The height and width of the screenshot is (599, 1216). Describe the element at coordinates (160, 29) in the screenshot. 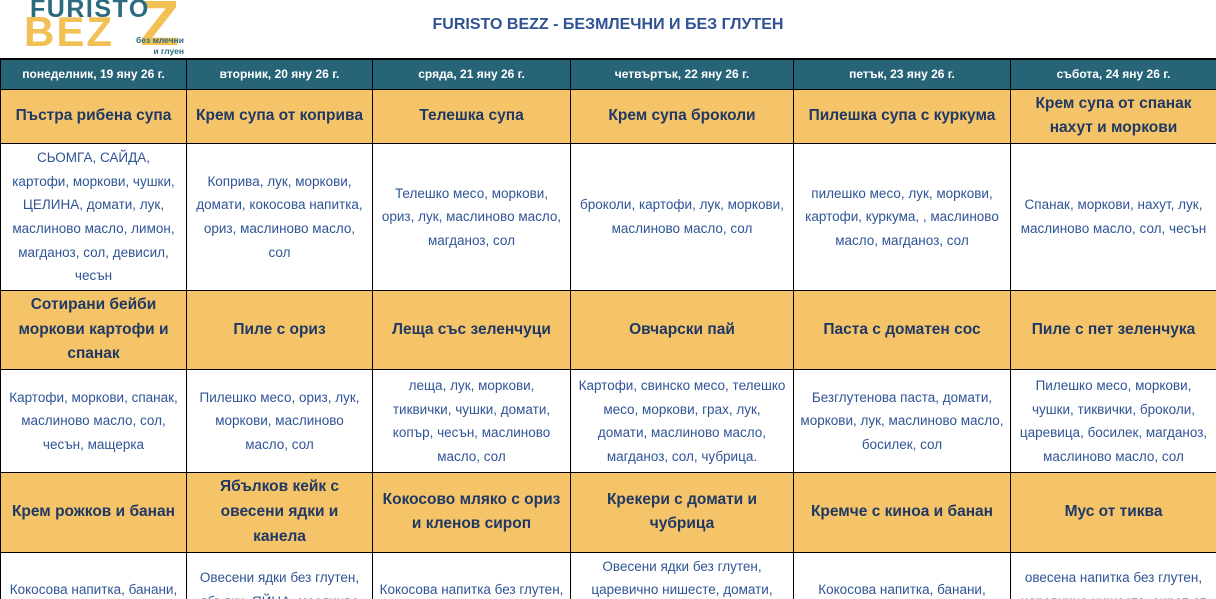

I see `logo-big-z: Z` at that location.